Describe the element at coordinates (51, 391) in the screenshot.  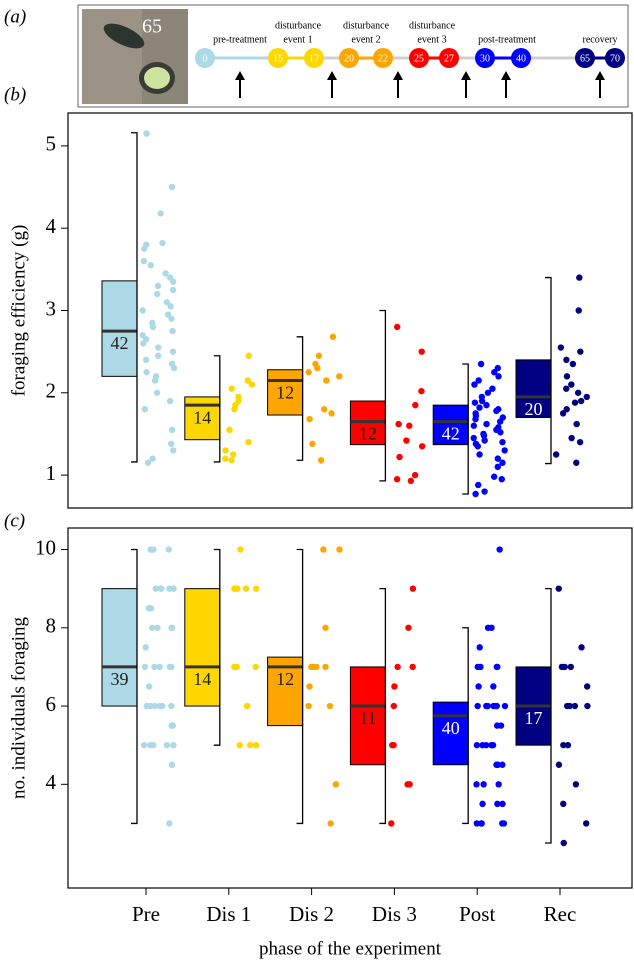
I see `y-tick-label: 2` at that location.